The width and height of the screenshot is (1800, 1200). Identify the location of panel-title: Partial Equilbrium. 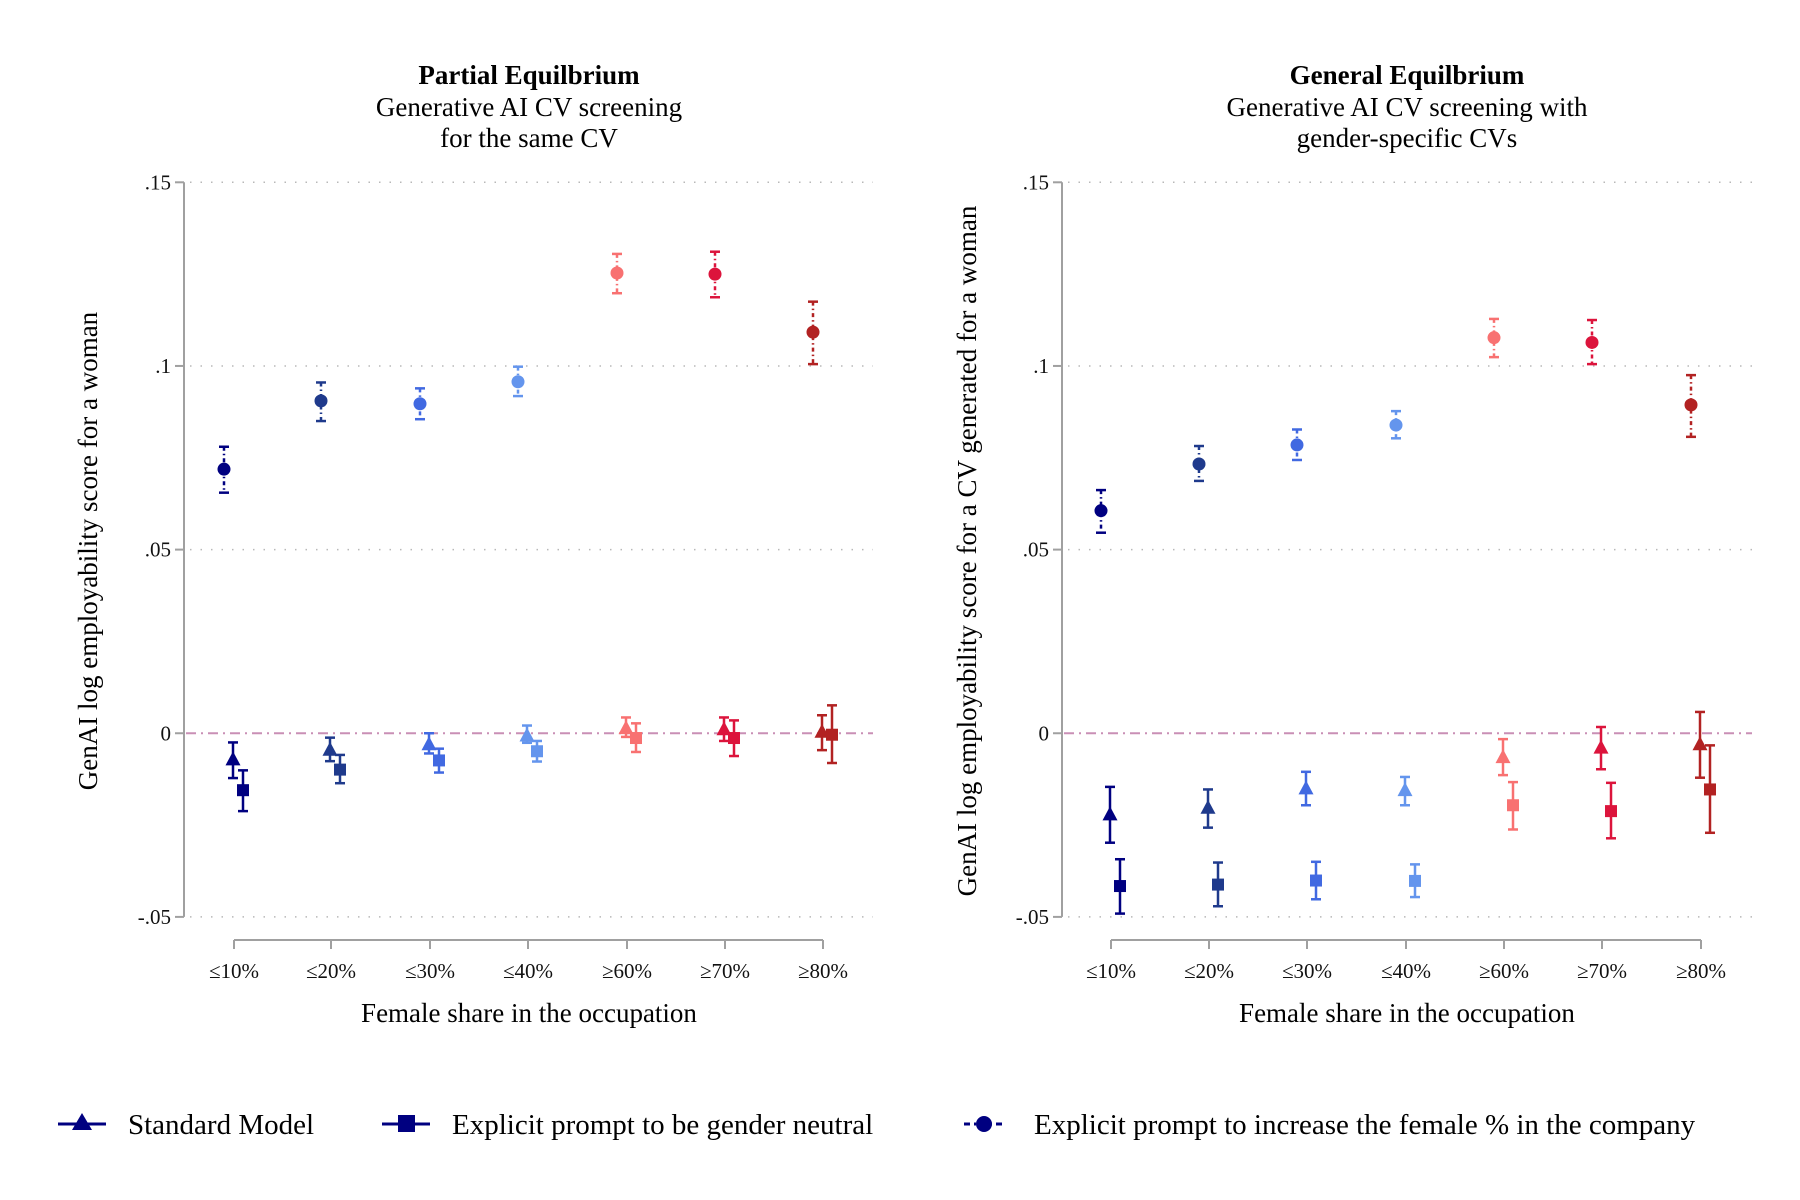
(529, 75).